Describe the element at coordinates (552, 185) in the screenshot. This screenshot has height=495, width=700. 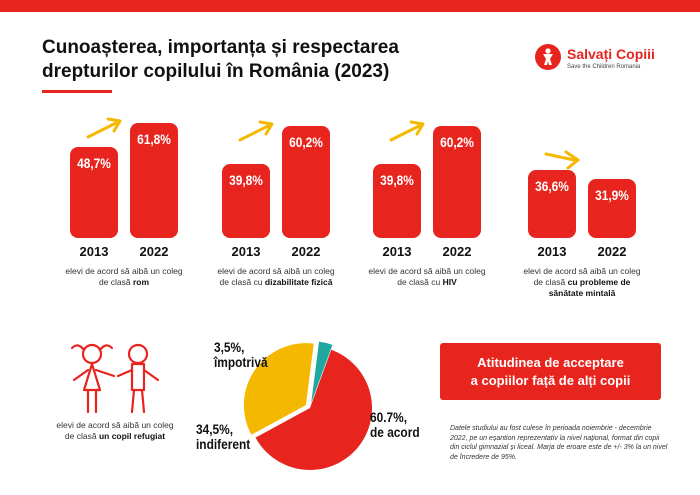
I see `bar-value-label: 36,6%` at that location.